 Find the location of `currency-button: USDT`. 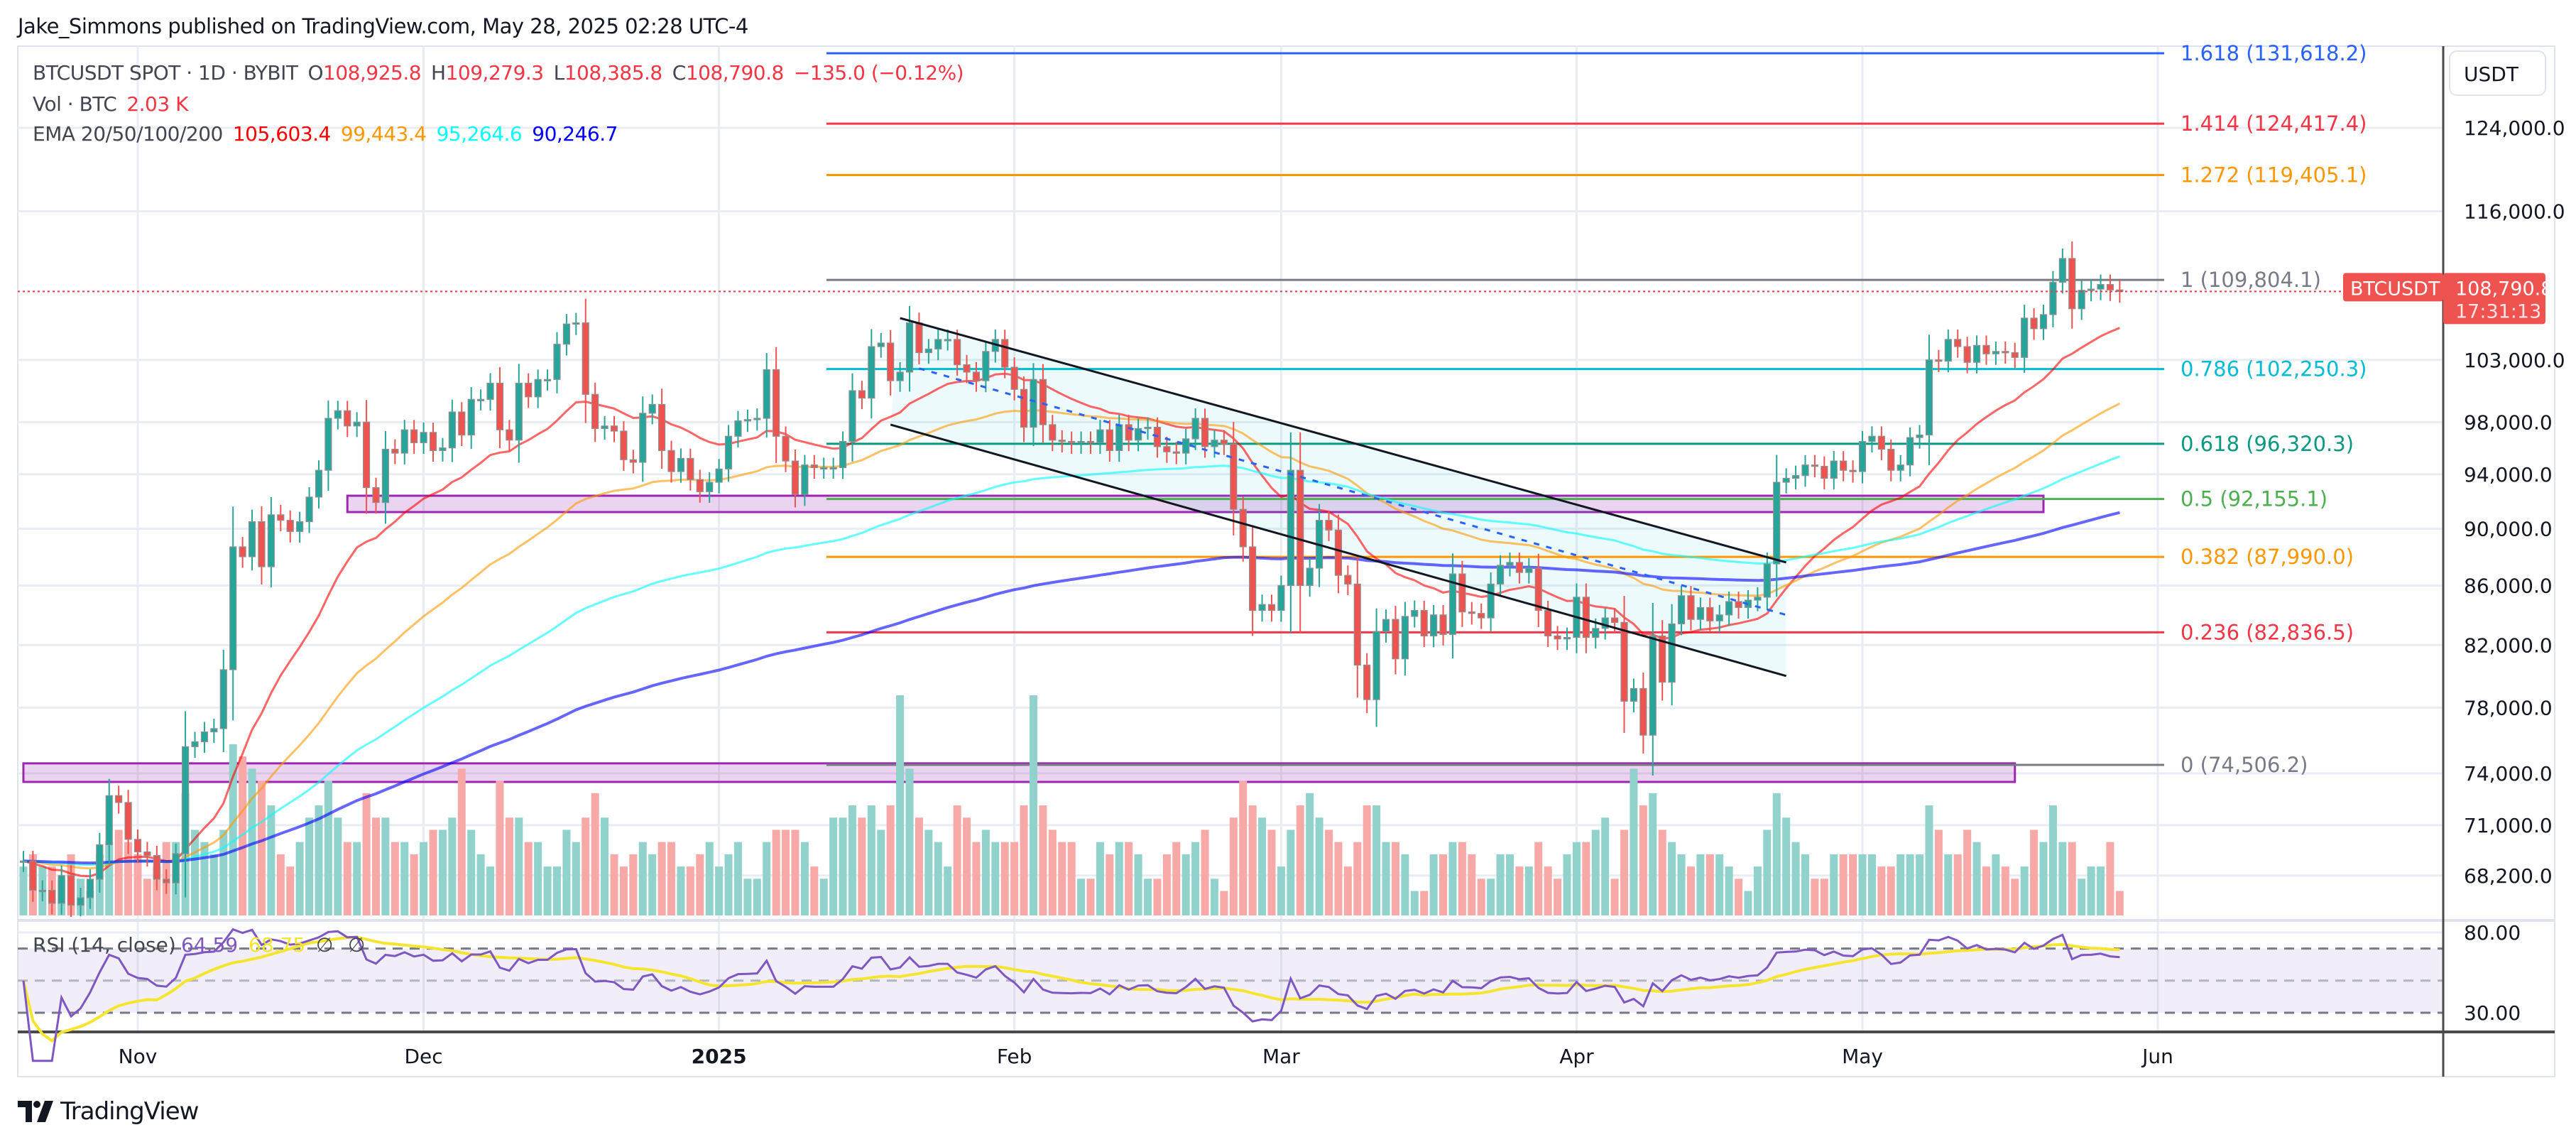

currency-button: USDT is located at coordinates (2497, 73).